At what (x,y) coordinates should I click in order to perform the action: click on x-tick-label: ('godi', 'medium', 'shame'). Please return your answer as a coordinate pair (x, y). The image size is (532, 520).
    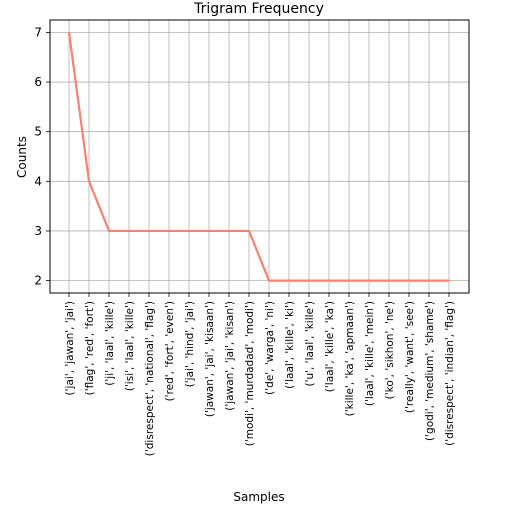
    Looking at the image, I should click on (430, 371).